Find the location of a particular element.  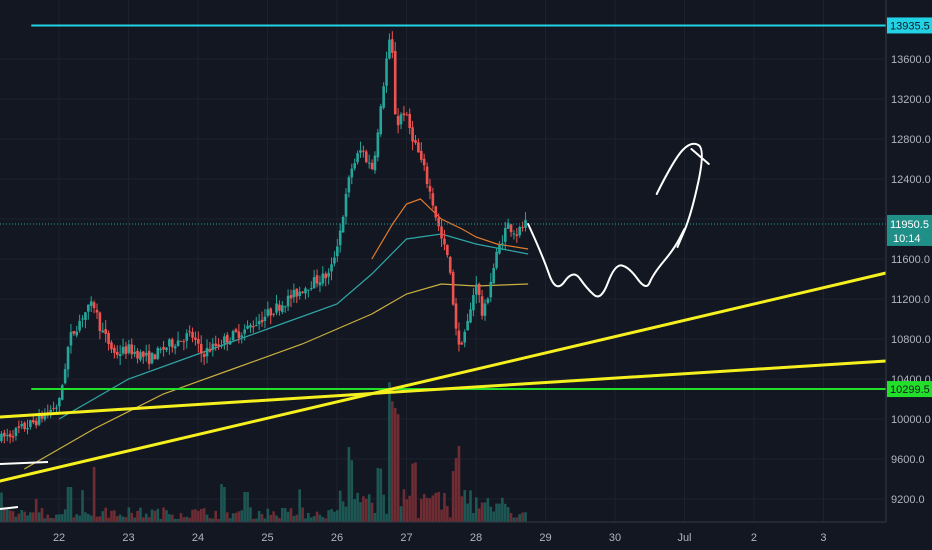

edge-mark is located at coordinates (24, 463).